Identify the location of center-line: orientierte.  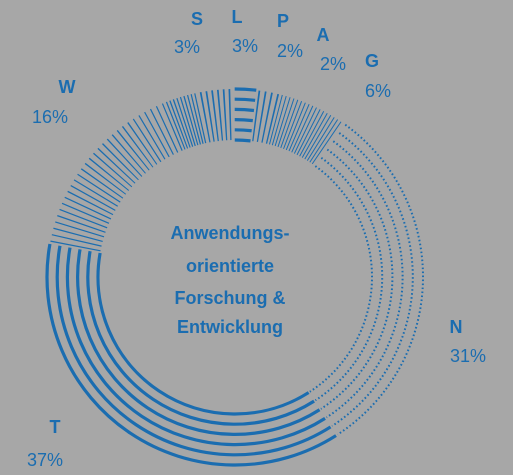
(230, 266).